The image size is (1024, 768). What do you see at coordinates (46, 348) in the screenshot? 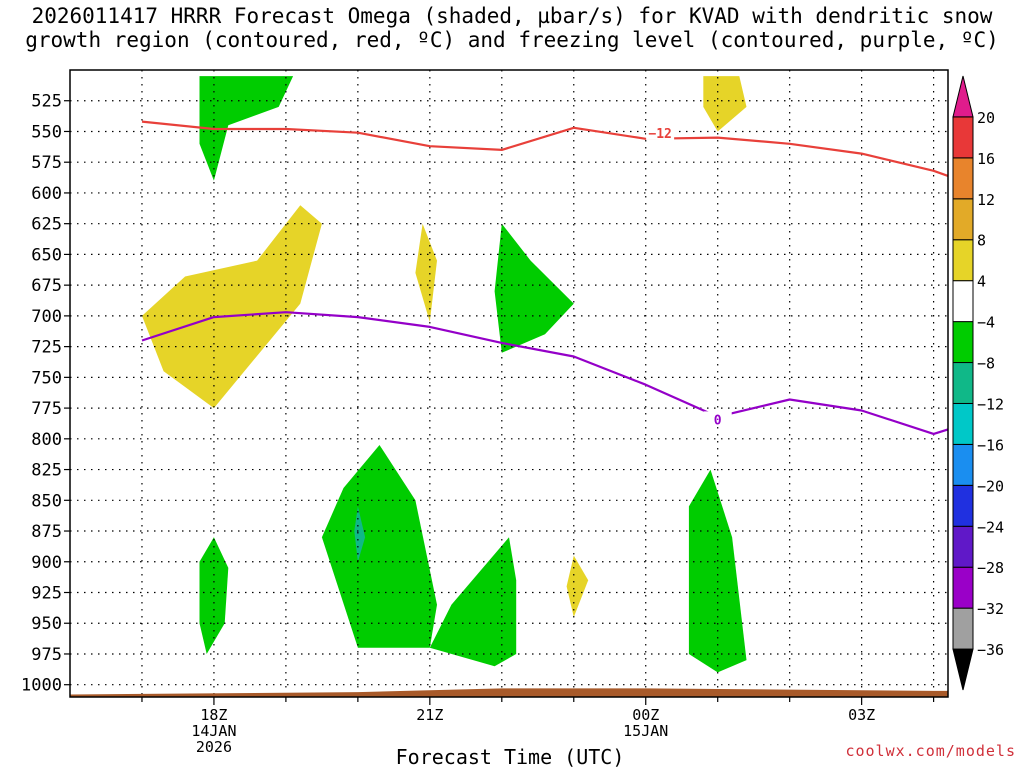
I see `y-tick-label: 725` at bounding box center [46, 348].